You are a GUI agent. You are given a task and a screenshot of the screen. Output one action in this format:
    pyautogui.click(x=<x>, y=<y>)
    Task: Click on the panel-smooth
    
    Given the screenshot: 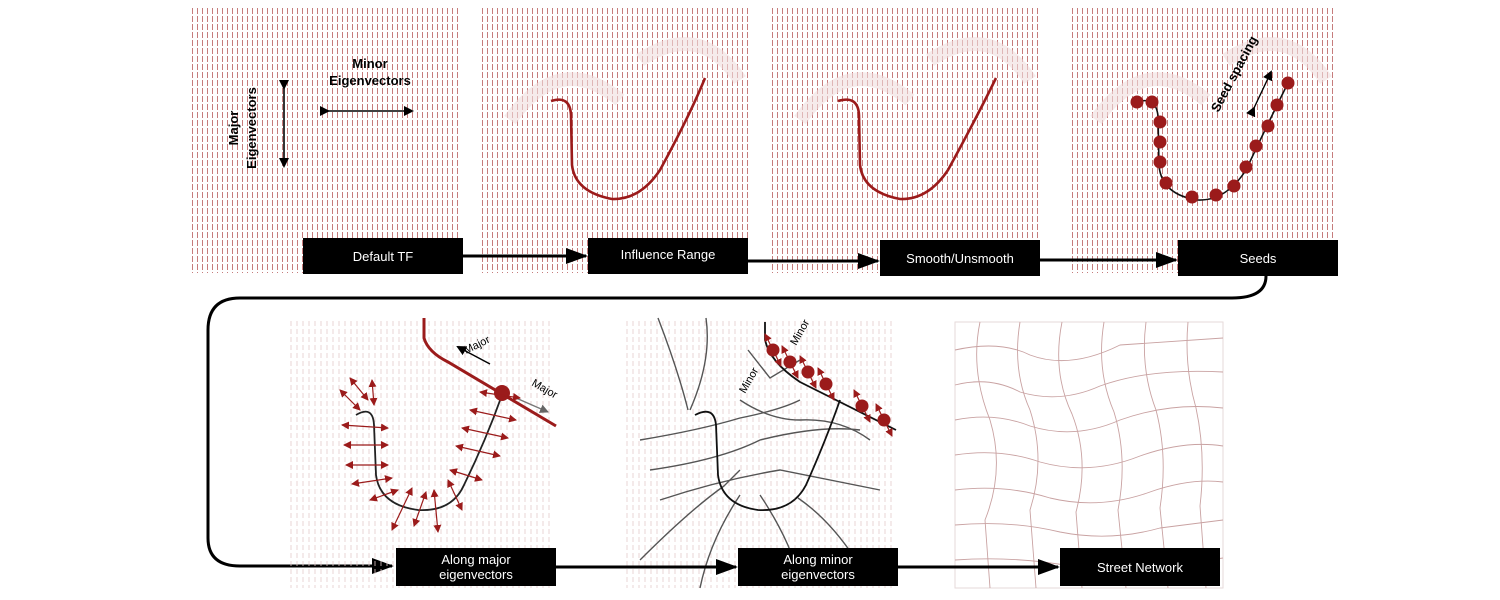 What is the action you would take?
    pyautogui.click(x=906, y=140)
    